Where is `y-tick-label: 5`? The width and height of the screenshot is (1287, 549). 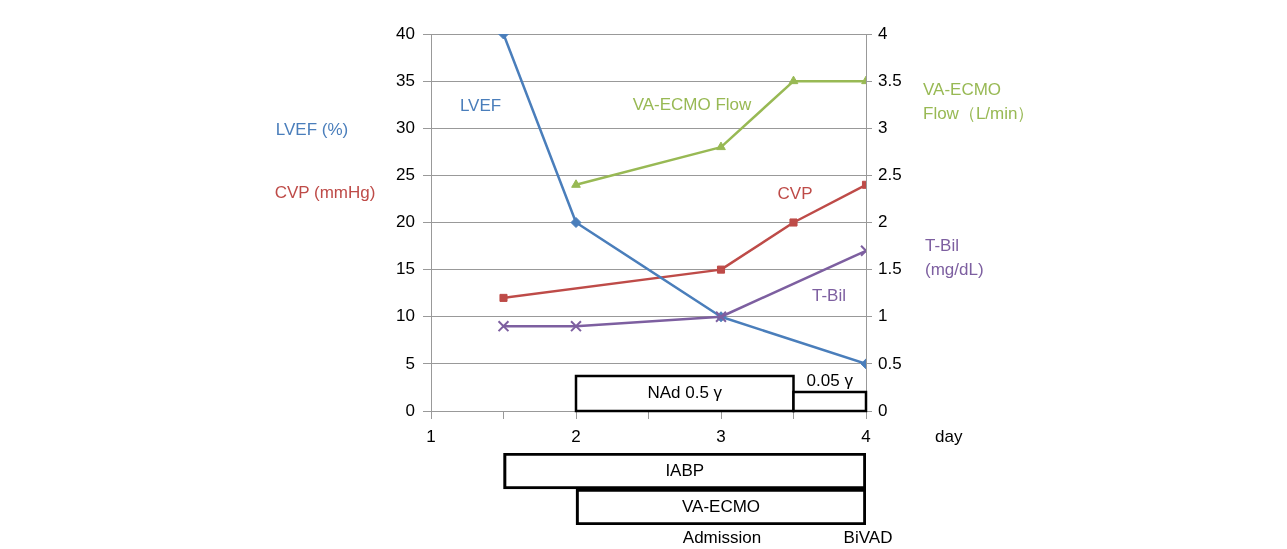 y-tick-label: 5 is located at coordinates (410, 363).